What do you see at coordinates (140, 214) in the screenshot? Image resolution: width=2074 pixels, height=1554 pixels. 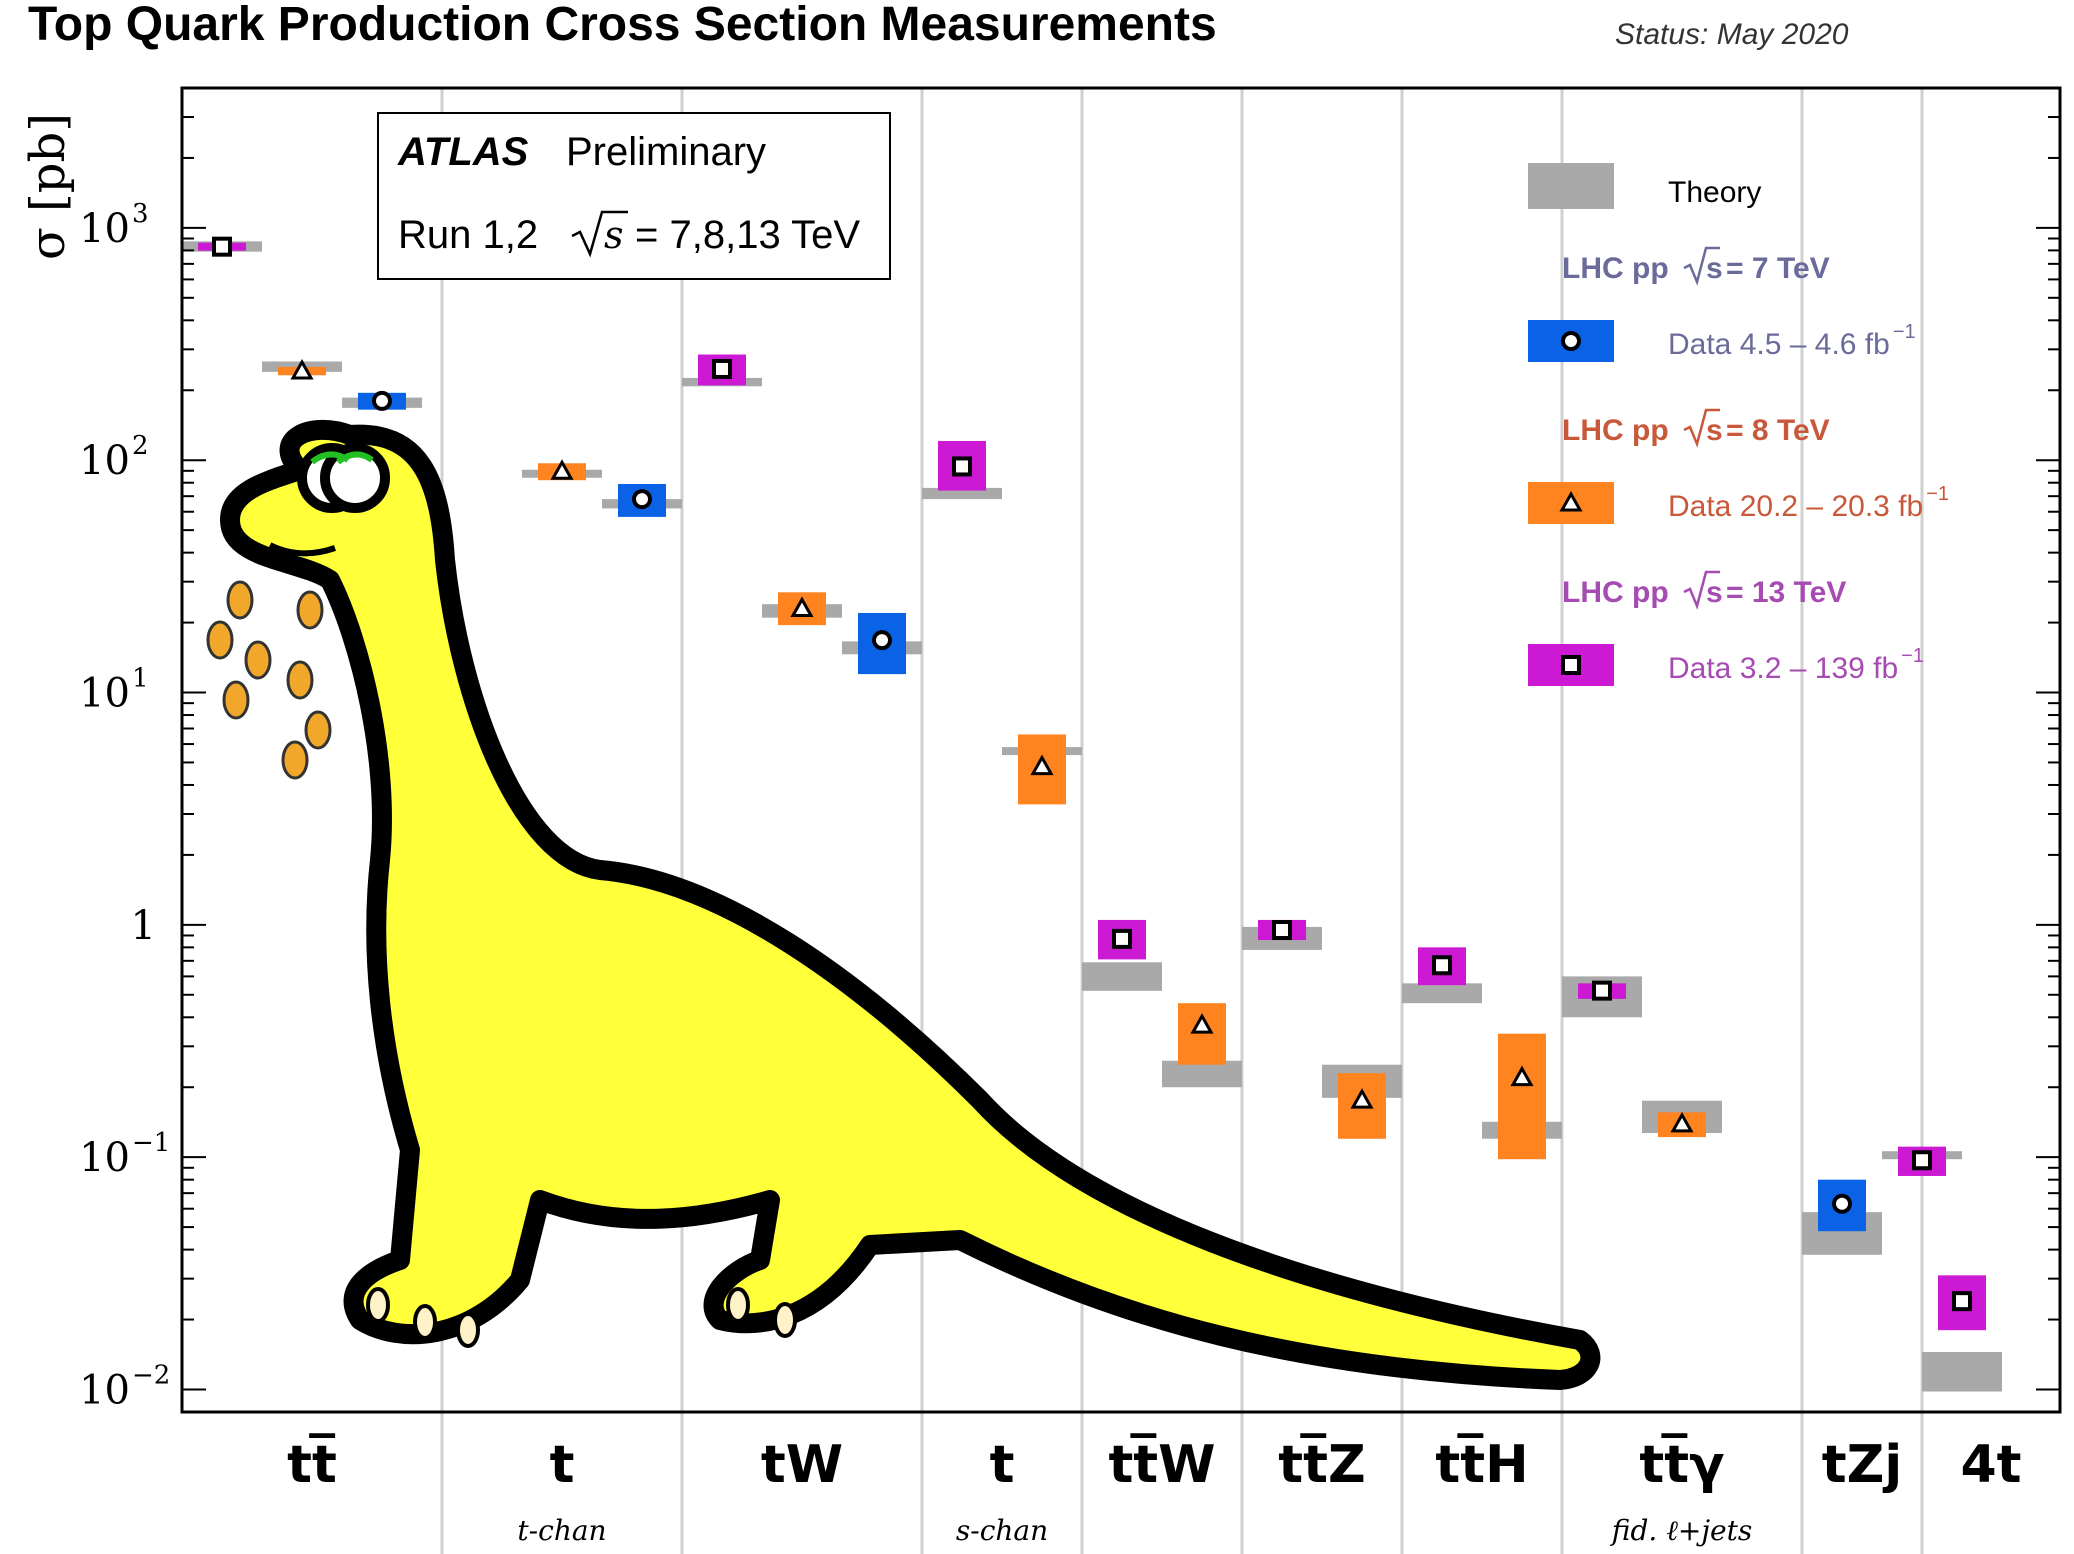 I see `tick-label-exponent: 3` at bounding box center [140, 214].